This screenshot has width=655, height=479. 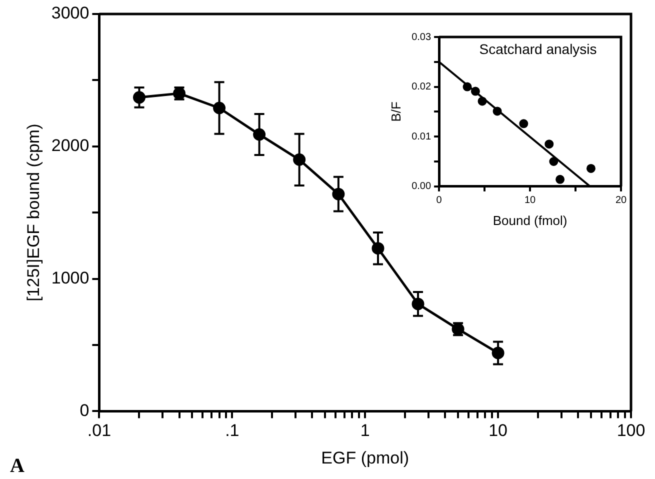 What do you see at coordinates (396, 112) in the screenshot?
I see `y-axis-title: B/F` at bounding box center [396, 112].